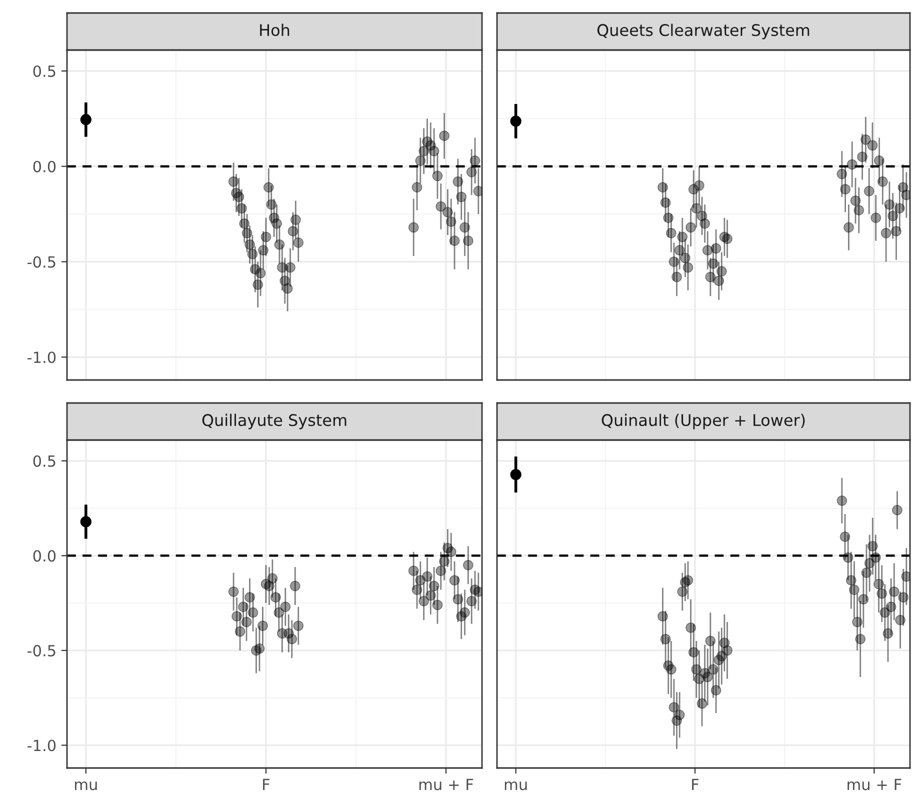  Describe the element at coordinates (275, 30) in the screenshot. I see `chart-title: Hoh` at that location.